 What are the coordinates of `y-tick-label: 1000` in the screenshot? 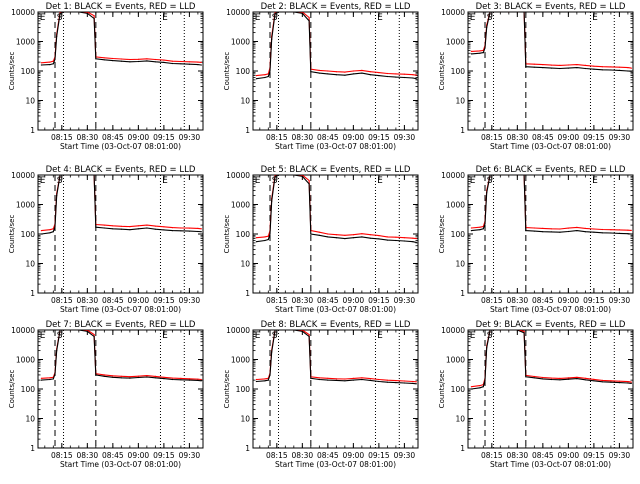 It's located at (455, 360).